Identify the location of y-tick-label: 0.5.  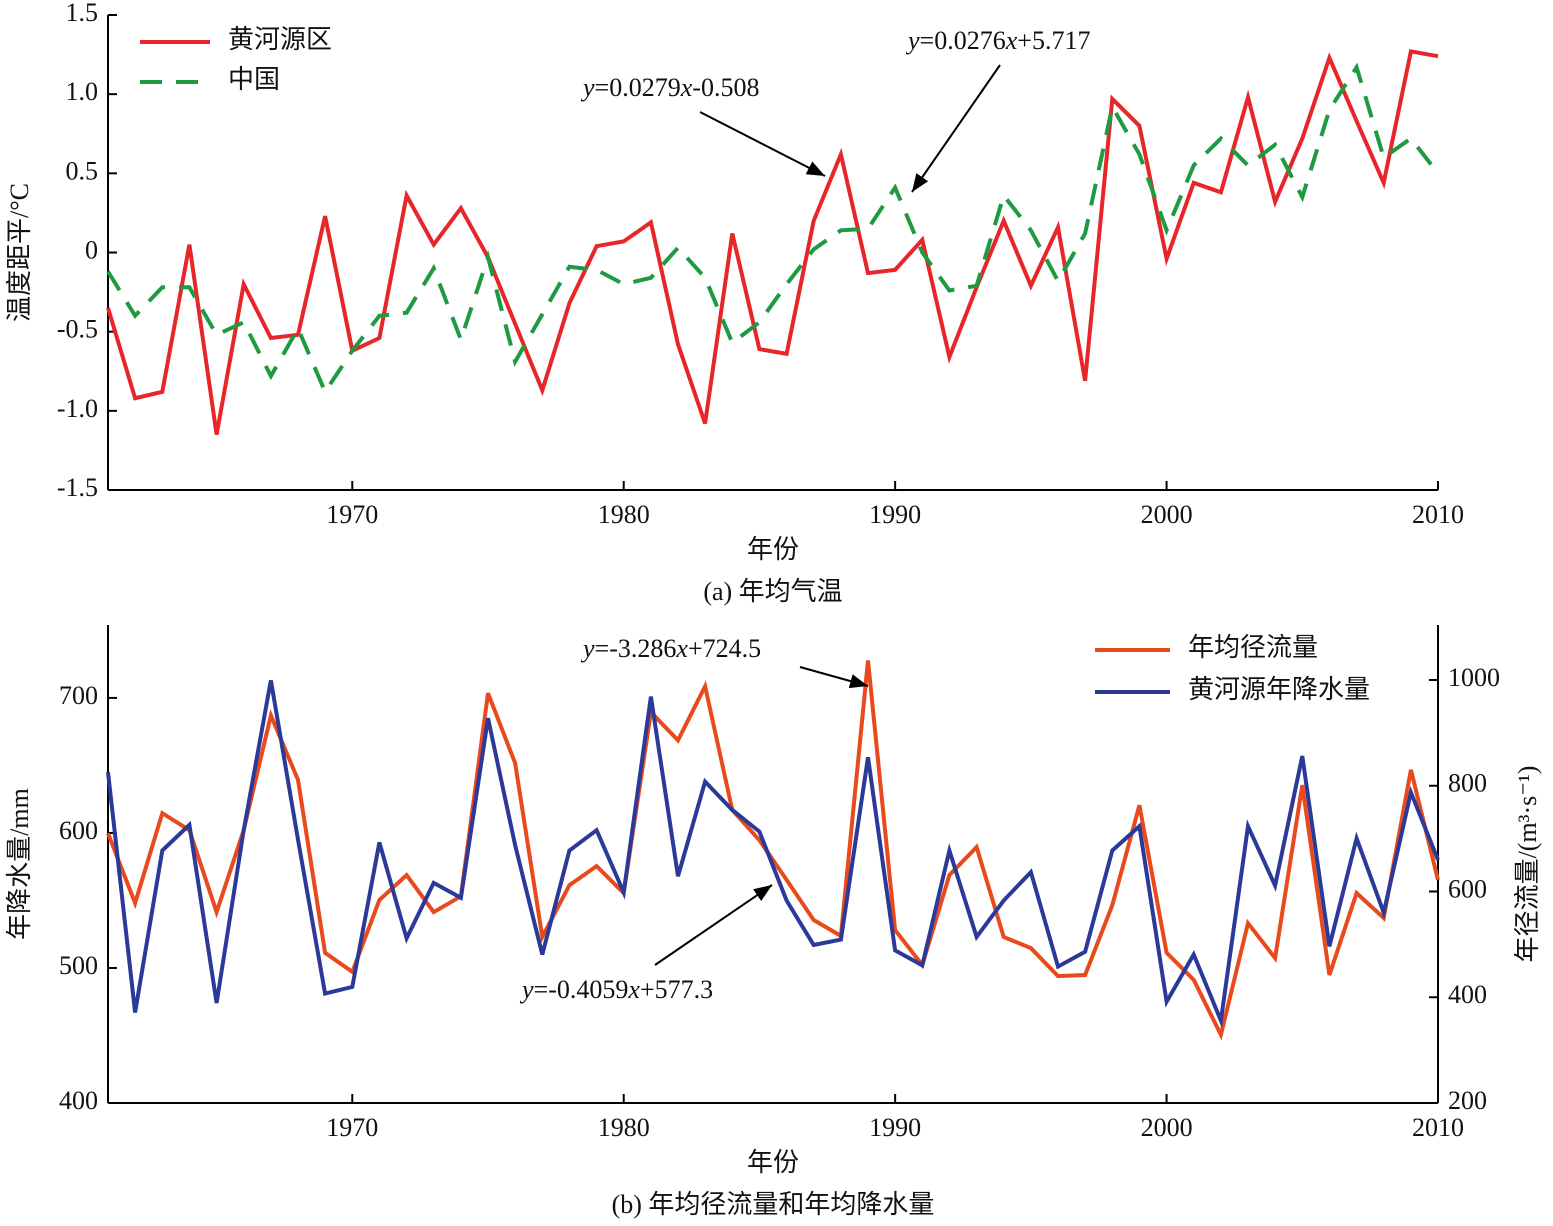
(82, 170).